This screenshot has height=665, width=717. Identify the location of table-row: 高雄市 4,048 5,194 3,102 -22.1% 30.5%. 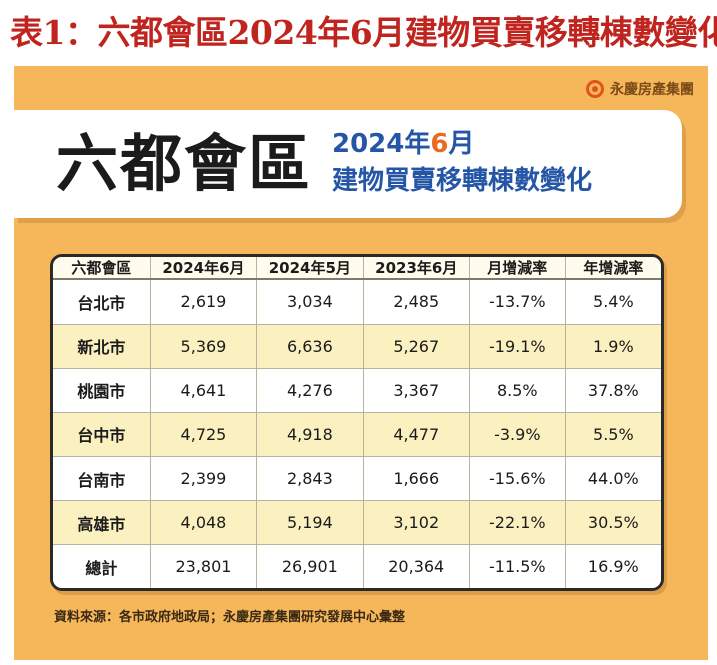
(357, 523).